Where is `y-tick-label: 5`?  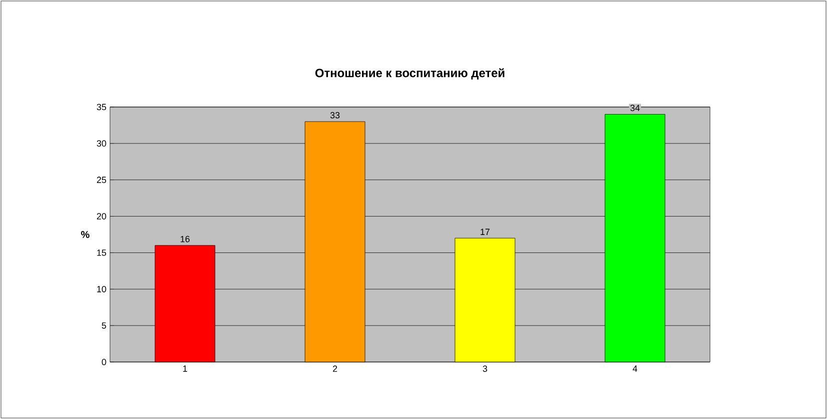
y-tick-label: 5 is located at coordinates (104, 325).